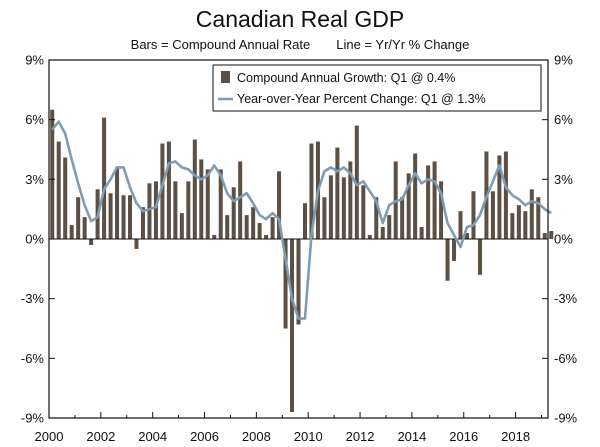 This screenshot has height=447, width=600. I want to click on y-tick-label-right: 0%, so click(563, 239).